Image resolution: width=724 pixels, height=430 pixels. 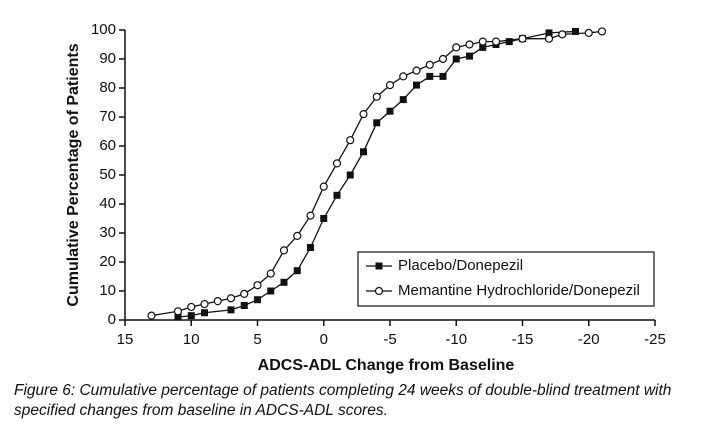 I want to click on x-tick-label: -15, so click(x=523, y=339).